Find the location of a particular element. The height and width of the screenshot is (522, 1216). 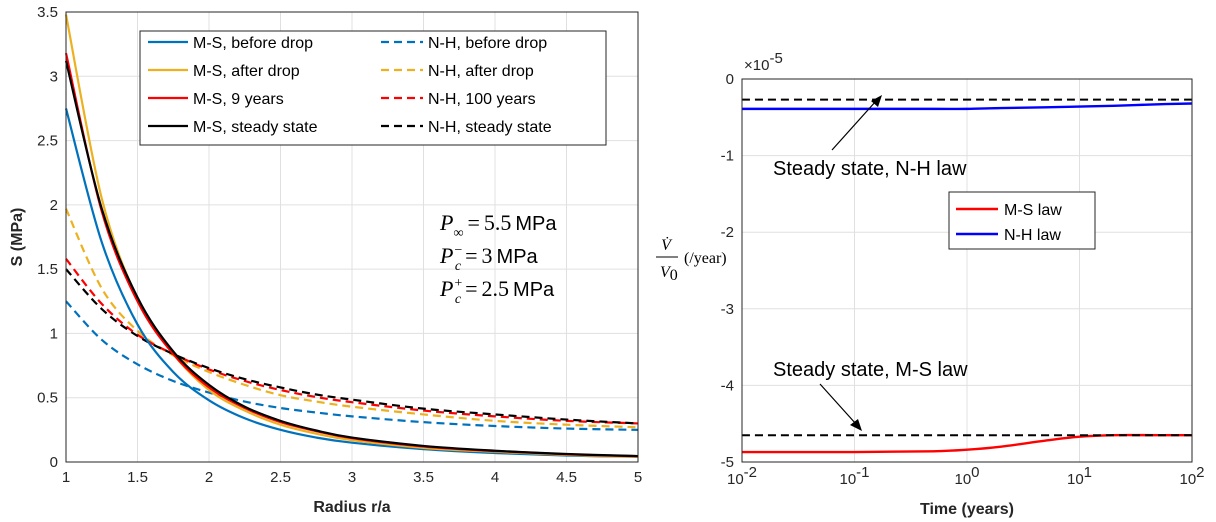

right-y-tick-label: -2 is located at coordinates (727, 232).